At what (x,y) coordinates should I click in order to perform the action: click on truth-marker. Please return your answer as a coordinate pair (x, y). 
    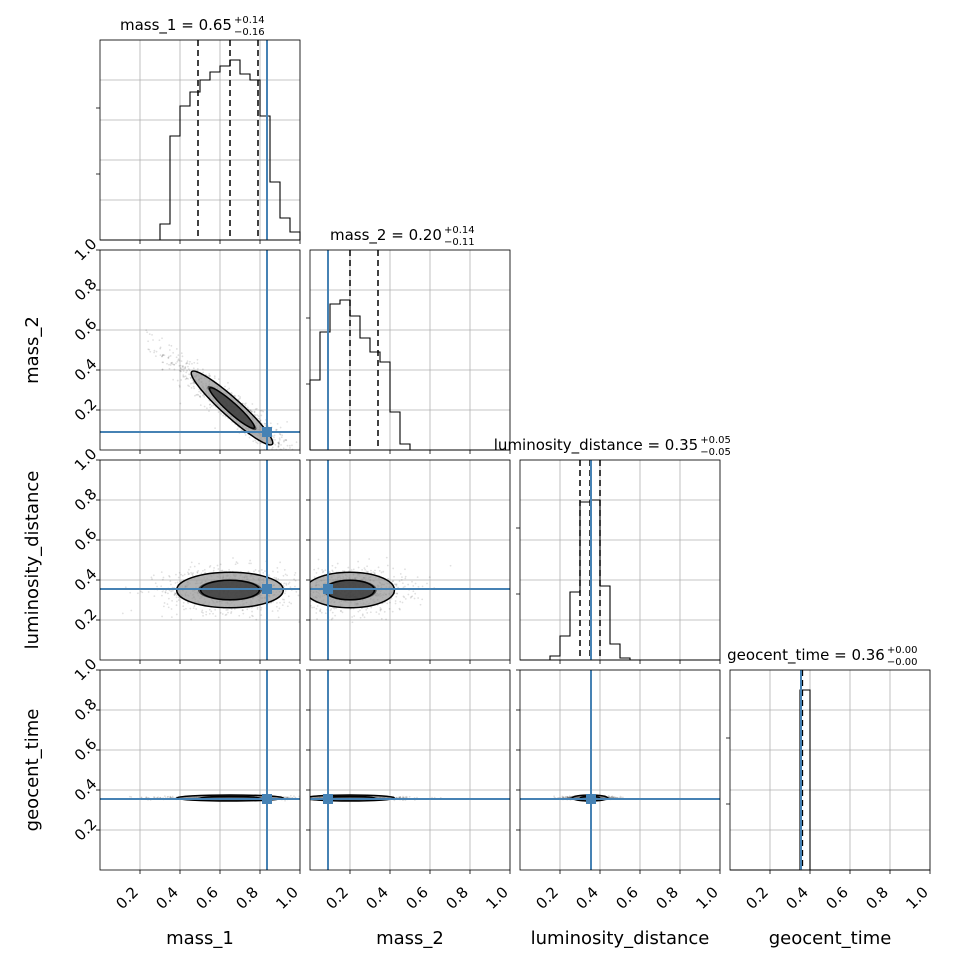
    Looking at the image, I should click on (328, 799).